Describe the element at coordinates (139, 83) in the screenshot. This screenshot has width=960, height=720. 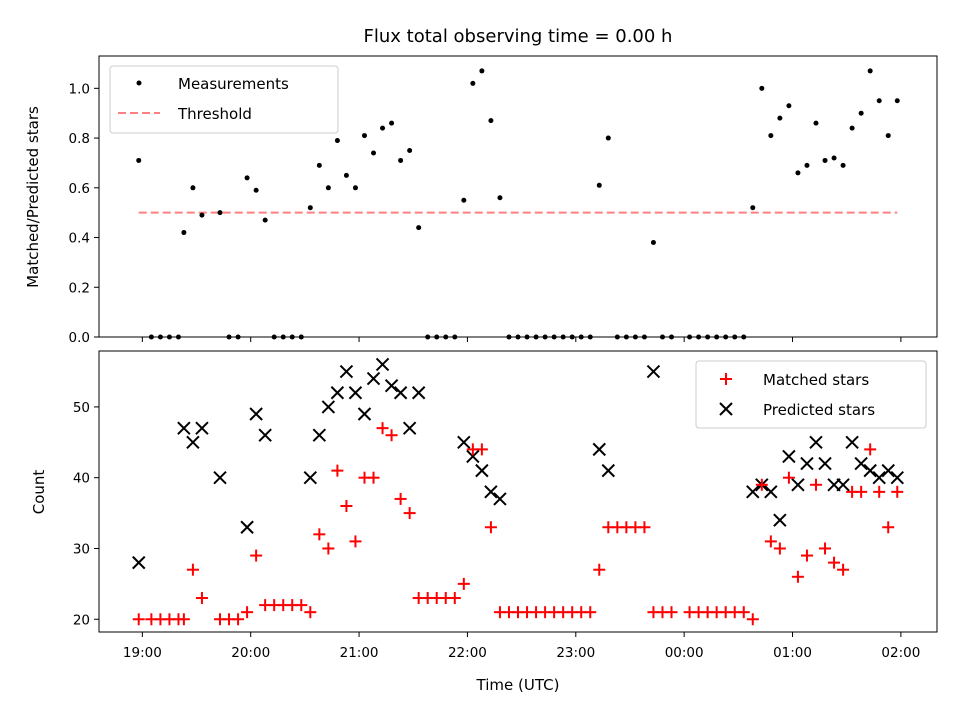
I see `legend-measurements-marker` at that location.